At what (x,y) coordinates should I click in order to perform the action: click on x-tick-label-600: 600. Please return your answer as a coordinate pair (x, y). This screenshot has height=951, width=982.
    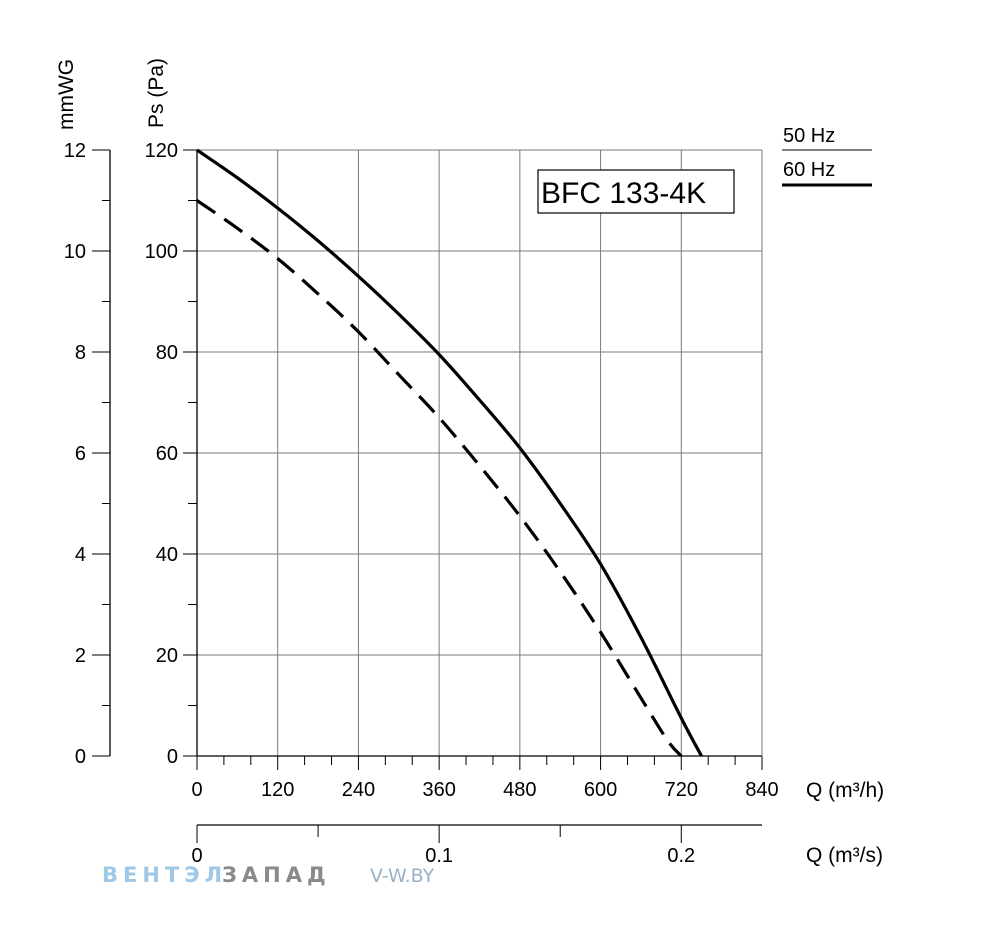
    Looking at the image, I should click on (600, 790).